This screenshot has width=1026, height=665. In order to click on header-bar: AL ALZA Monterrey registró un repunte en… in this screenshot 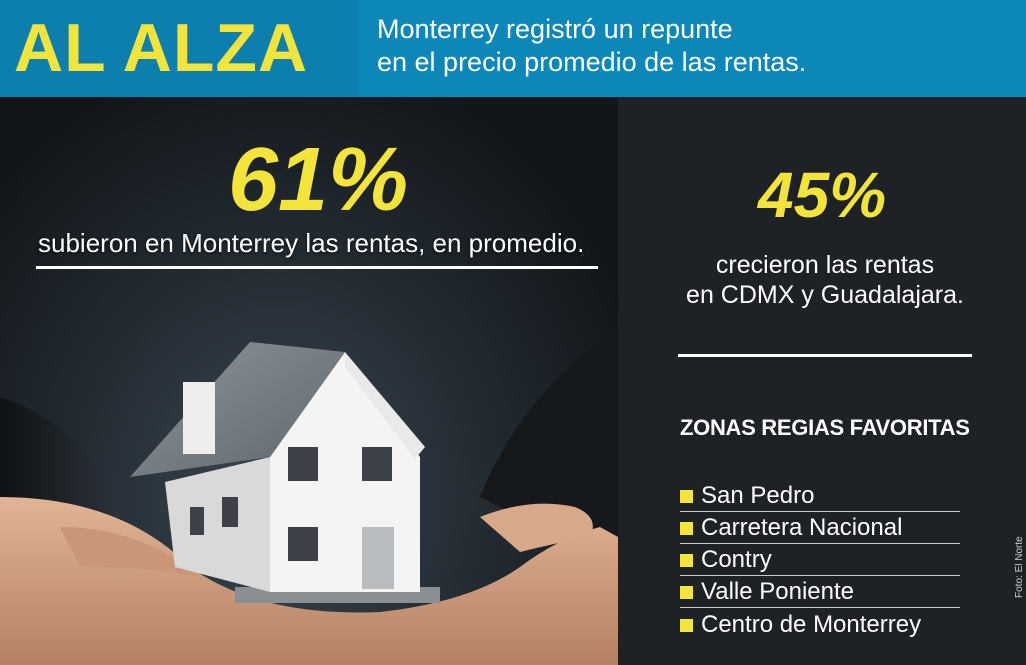, I will do `click(513, 48)`.